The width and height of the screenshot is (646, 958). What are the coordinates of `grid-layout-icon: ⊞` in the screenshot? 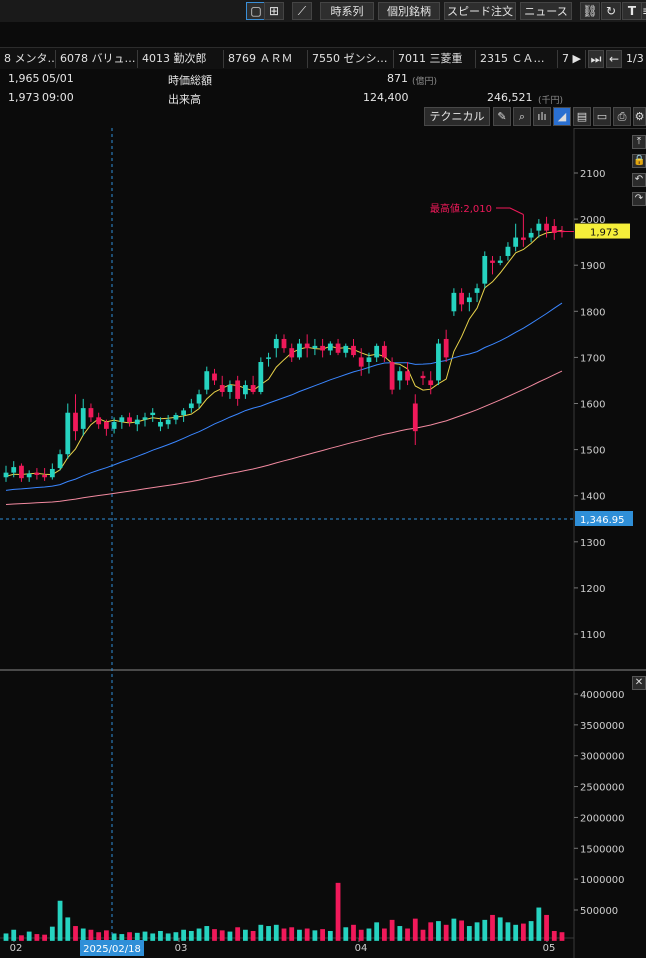 It's located at (274, 11).